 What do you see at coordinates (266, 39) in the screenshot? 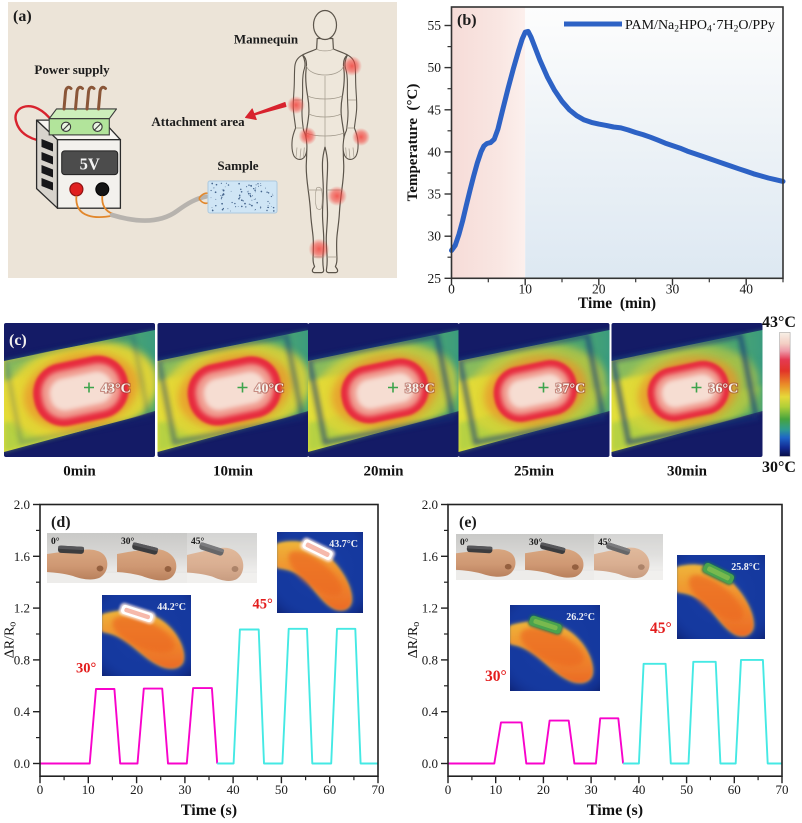
I see `svg-text: Mannequin` at bounding box center [266, 39].